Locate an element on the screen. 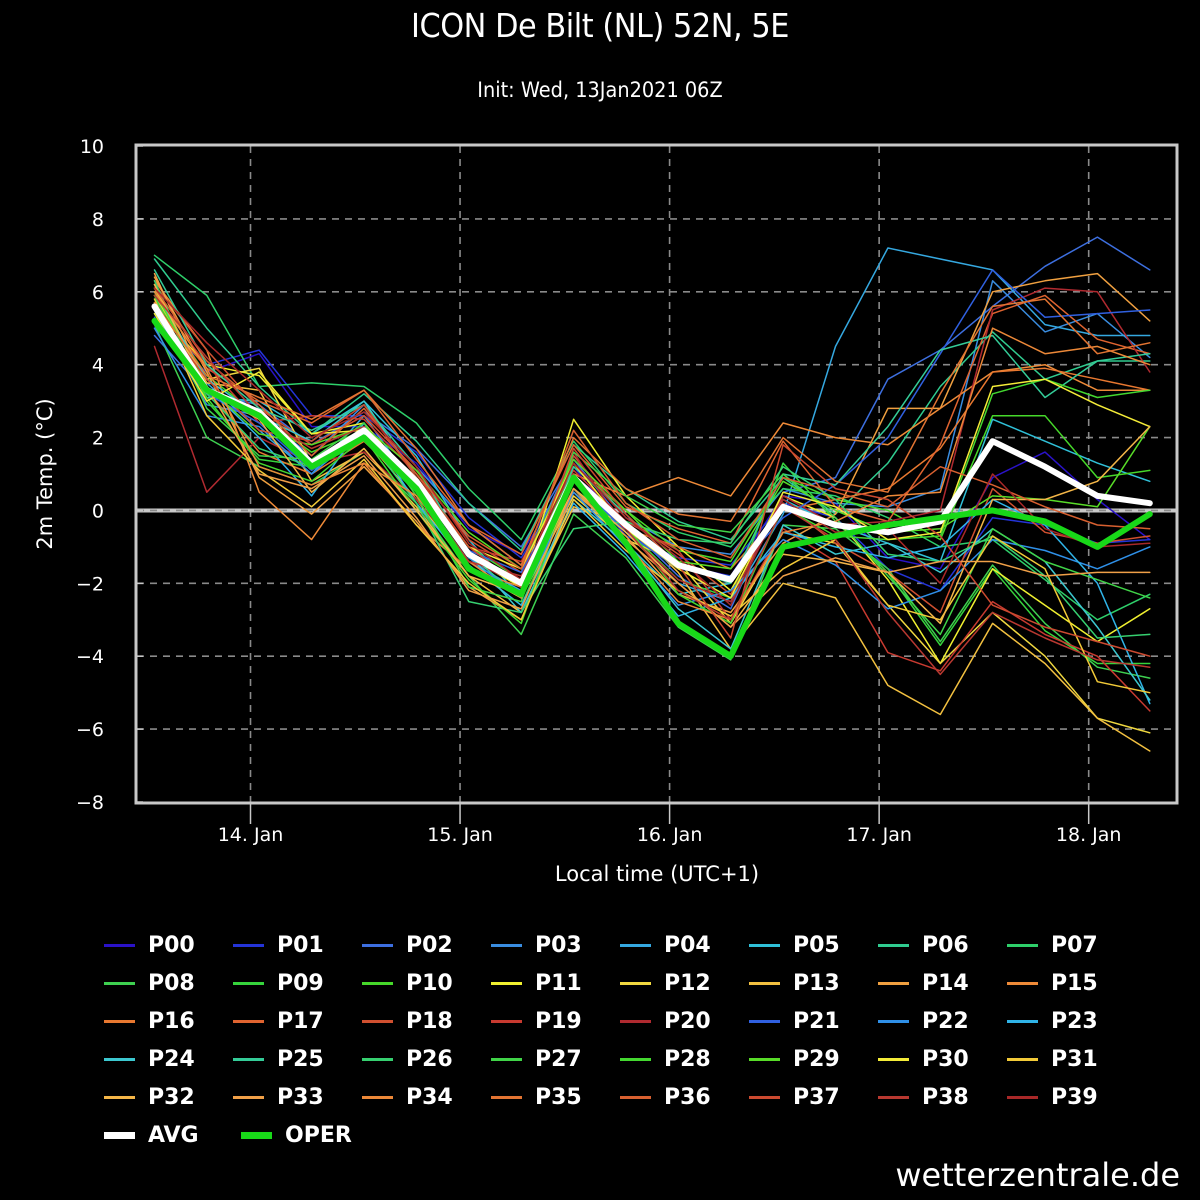 This screenshot has height=1200, width=1200. legend-item-p09: P09 is located at coordinates (278, 983).